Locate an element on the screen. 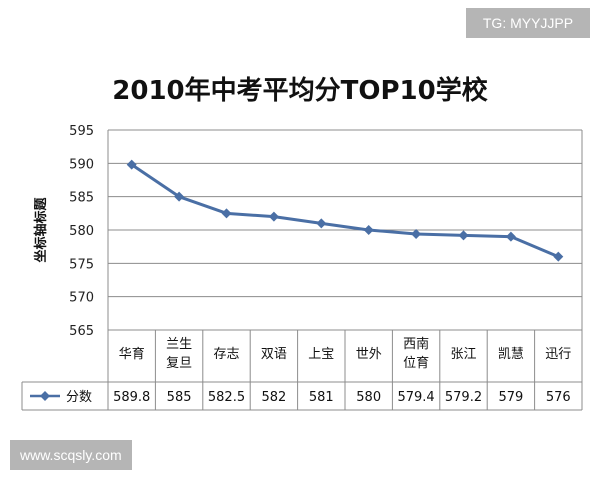 This screenshot has width=600, height=480. series-line-path is located at coordinates (344, 211).